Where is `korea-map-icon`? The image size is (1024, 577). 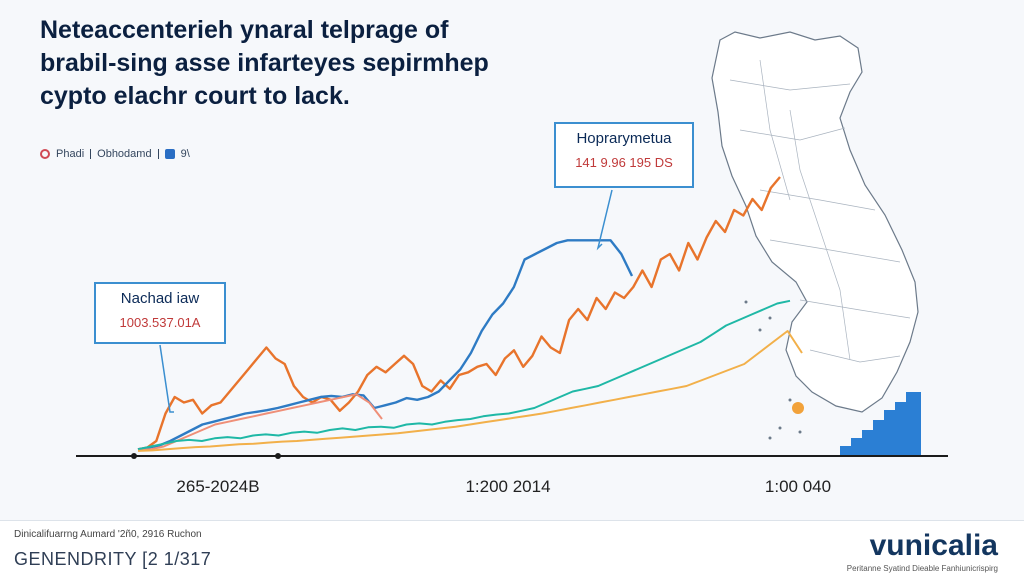
korea-map-icon is located at coordinates (815, 235).